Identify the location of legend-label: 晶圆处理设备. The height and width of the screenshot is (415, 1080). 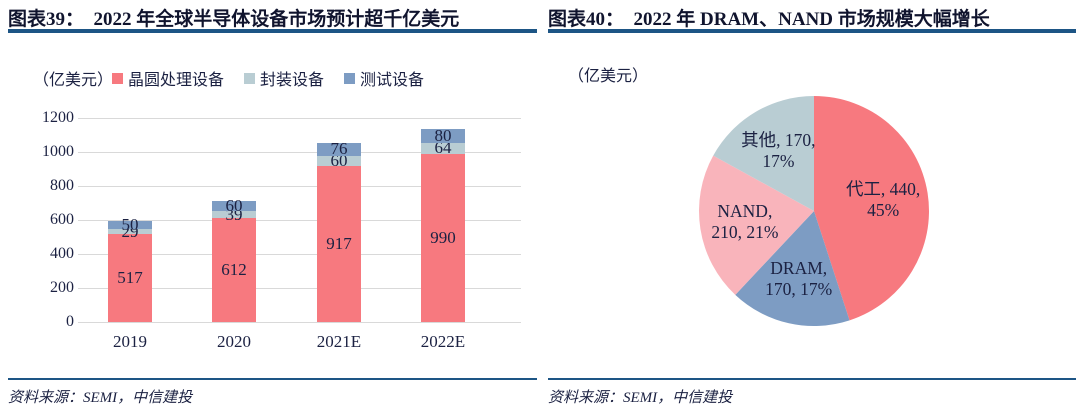
(176, 80).